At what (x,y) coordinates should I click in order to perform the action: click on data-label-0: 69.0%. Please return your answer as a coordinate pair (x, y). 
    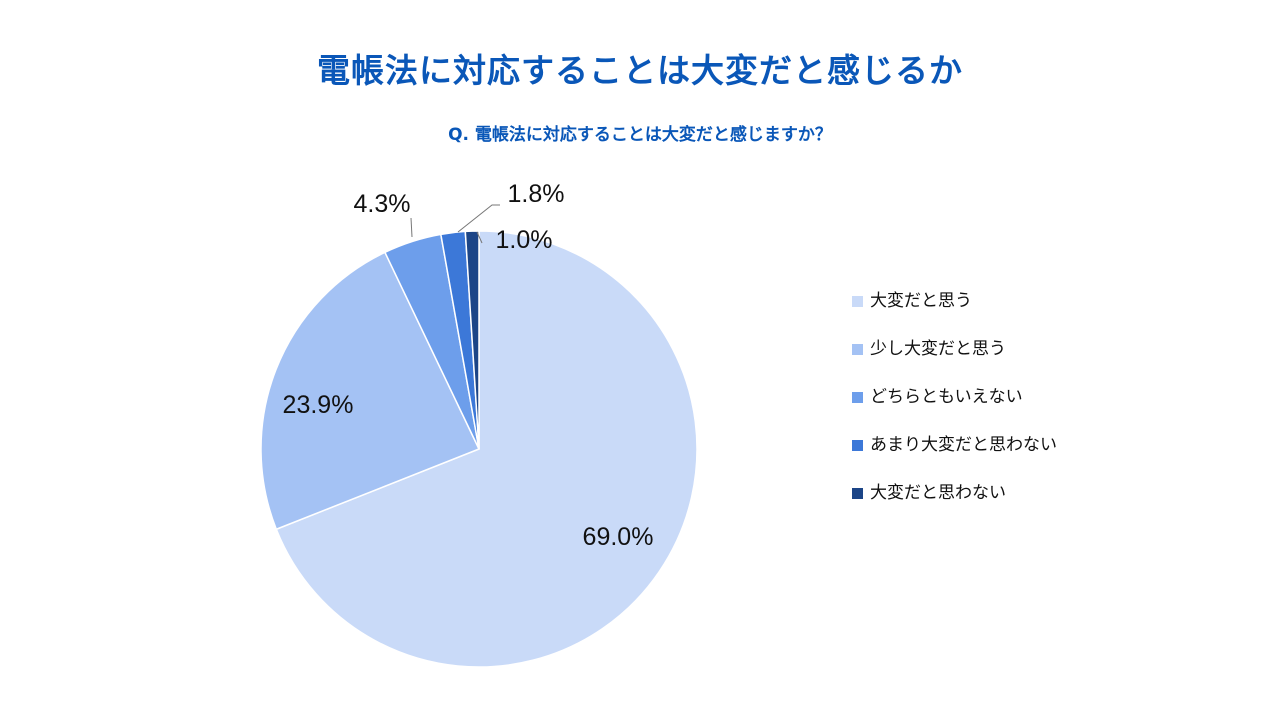
    Looking at the image, I should click on (618, 537).